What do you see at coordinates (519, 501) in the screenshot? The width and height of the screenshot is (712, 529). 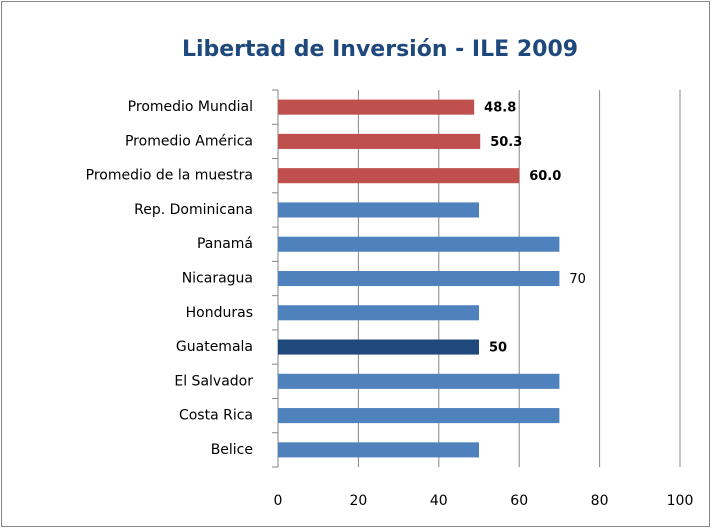 I see `x-tick-label: 60` at bounding box center [519, 501].